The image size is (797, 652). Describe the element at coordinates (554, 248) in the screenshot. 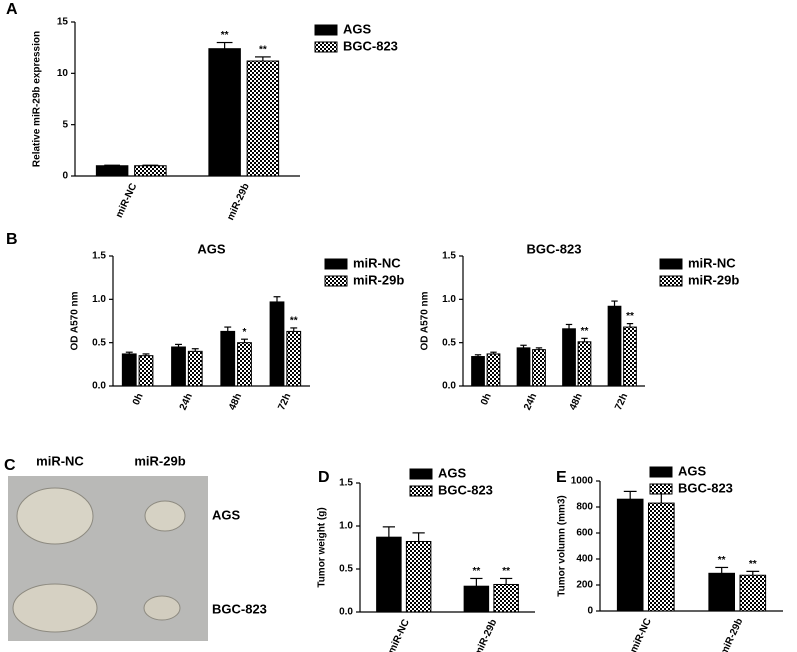

I see `chart-title: BGC-823` at that location.